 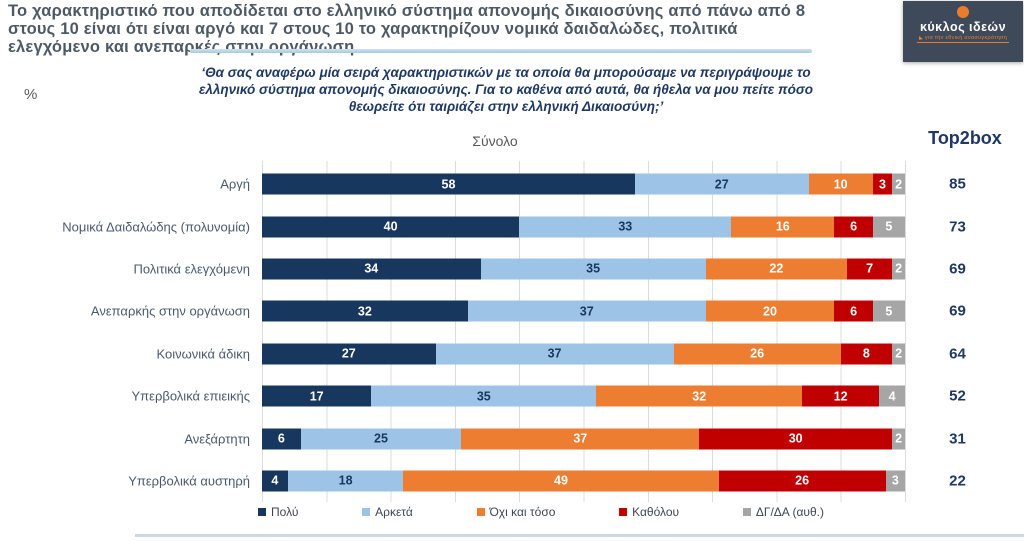 What do you see at coordinates (583, 227) in the screenshot?
I see `stacked-bar: 40 33 16 6 5` at bounding box center [583, 227].